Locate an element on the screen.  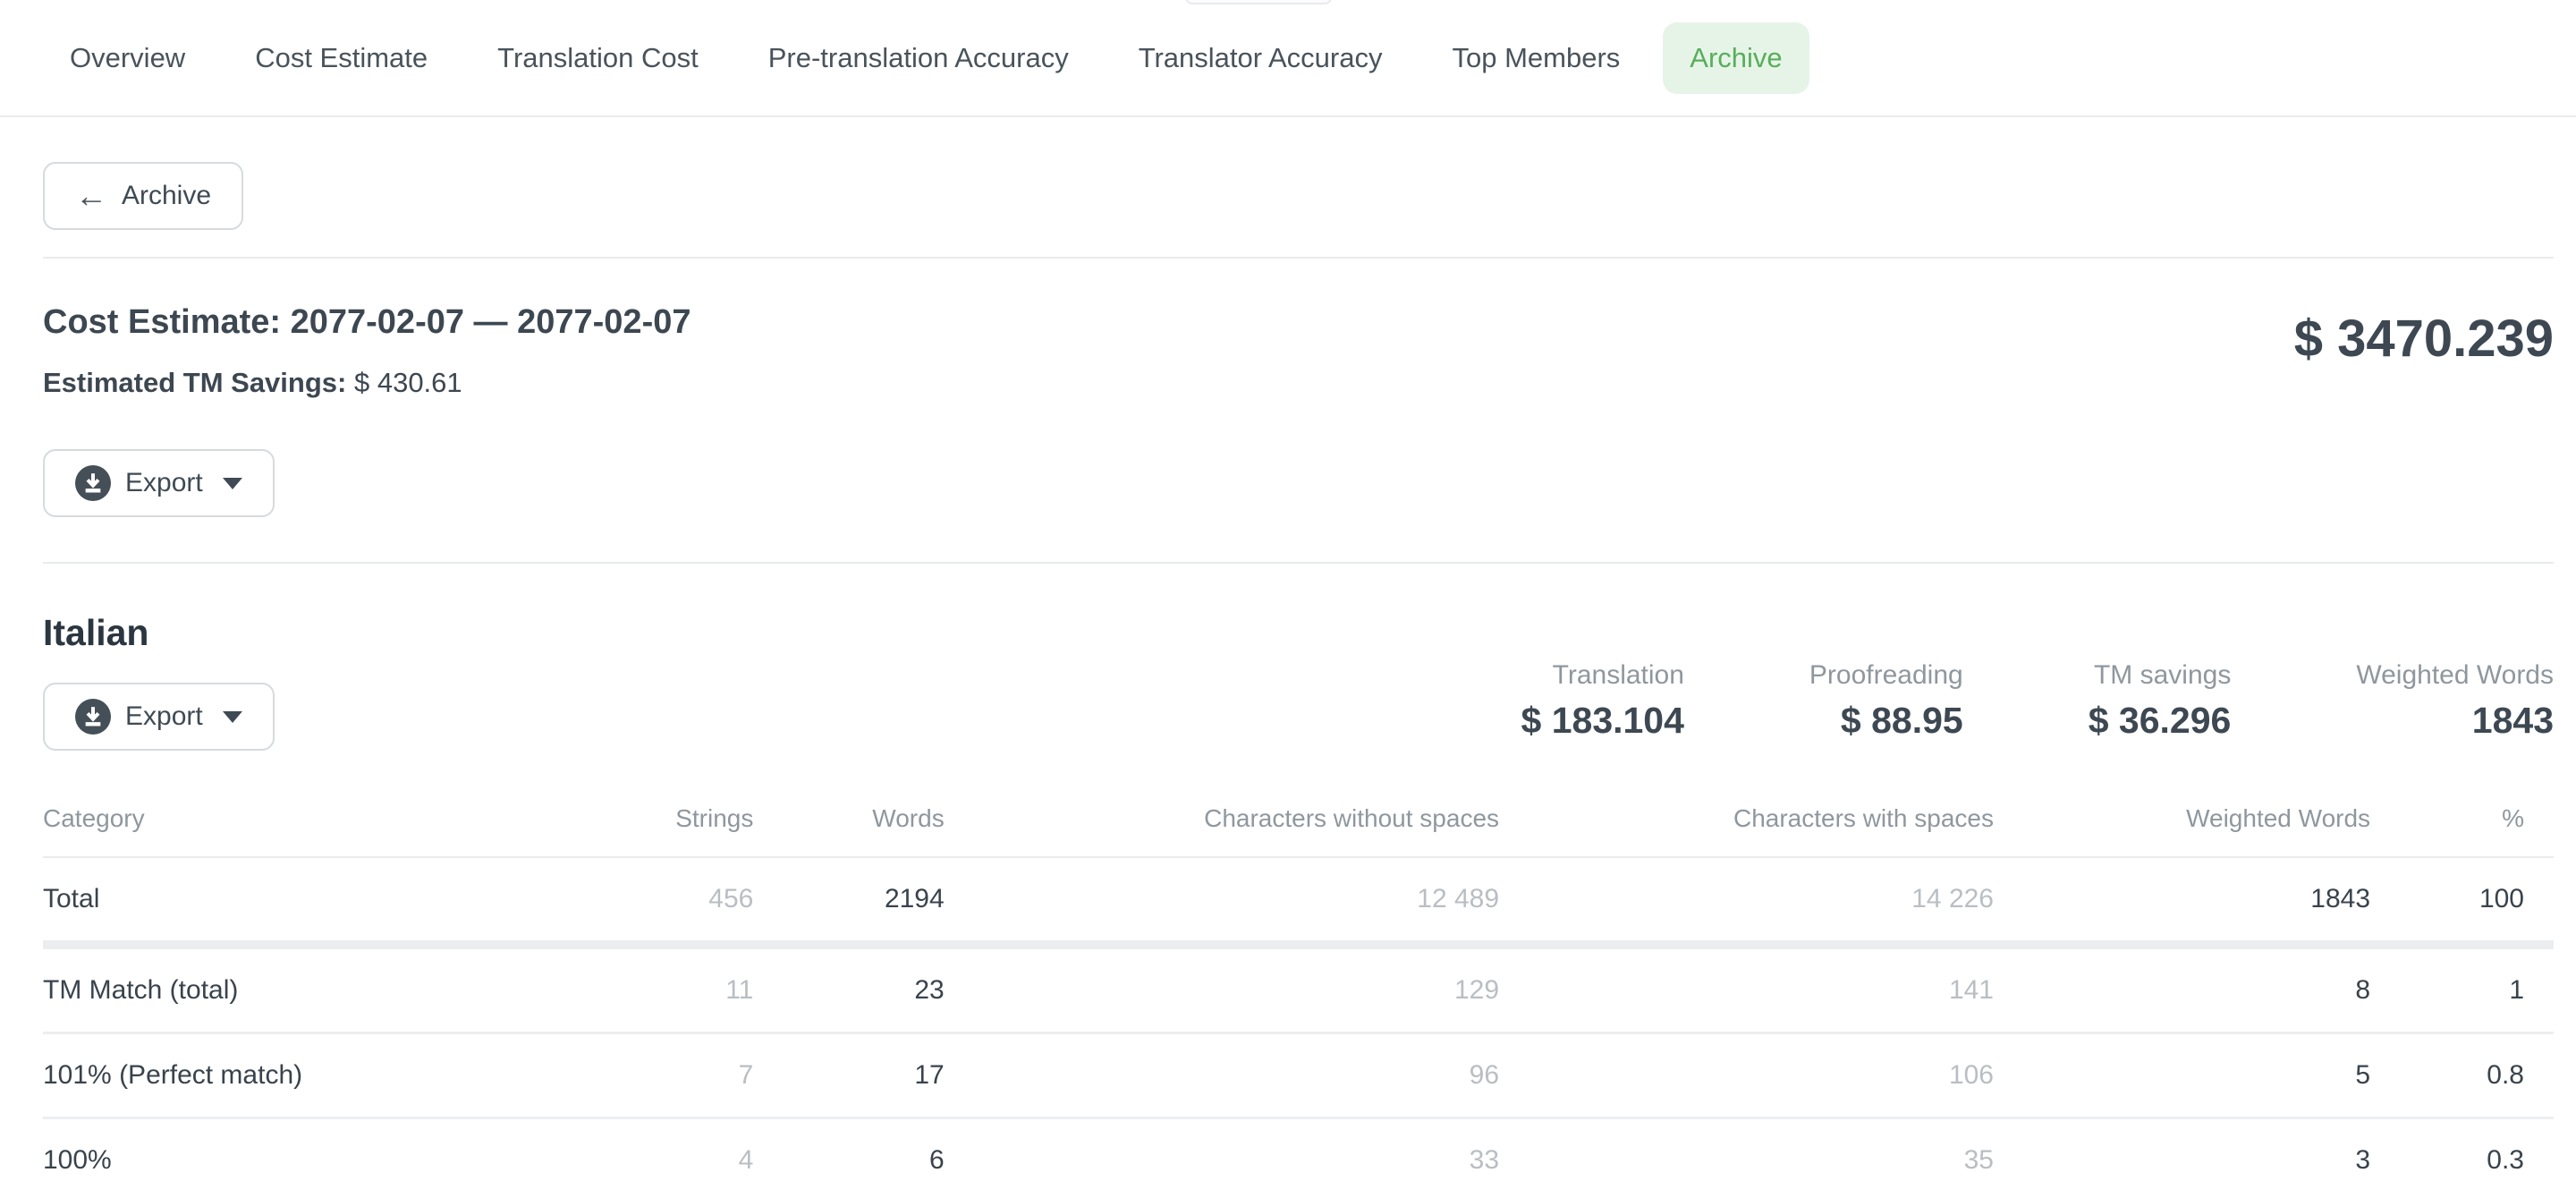
cell-category: 101% (Perfect match) is located at coordinates (173, 1075).